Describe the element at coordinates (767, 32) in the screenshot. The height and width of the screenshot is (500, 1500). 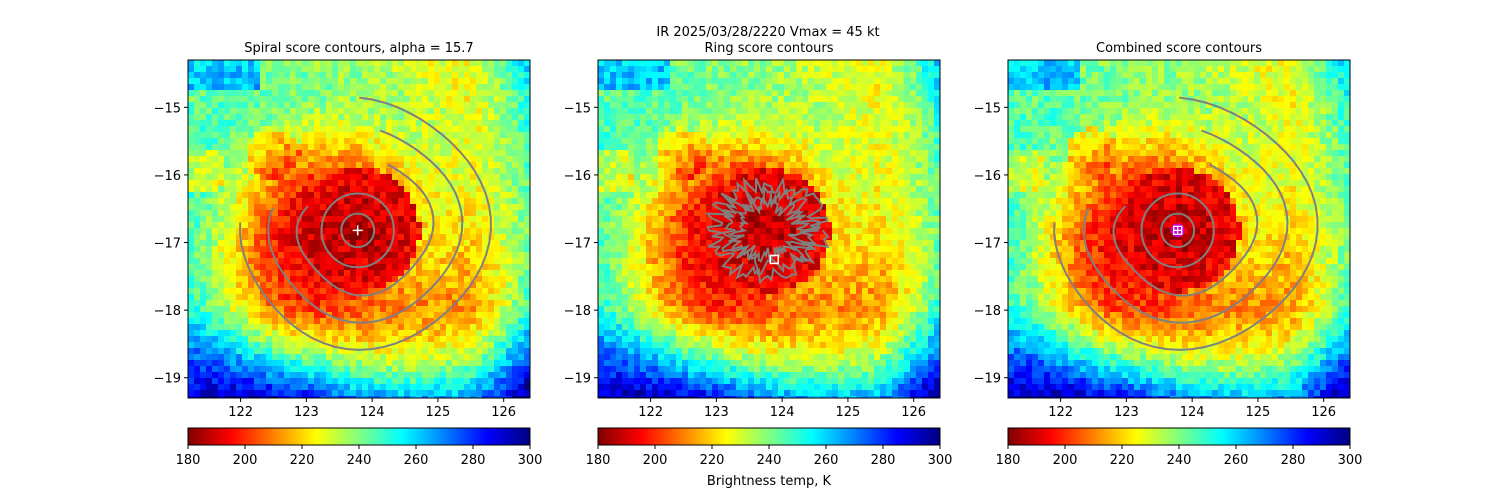
I see `figure-suptitle: IR 2025/03/28/2220 Vmax = 45 kt` at that location.